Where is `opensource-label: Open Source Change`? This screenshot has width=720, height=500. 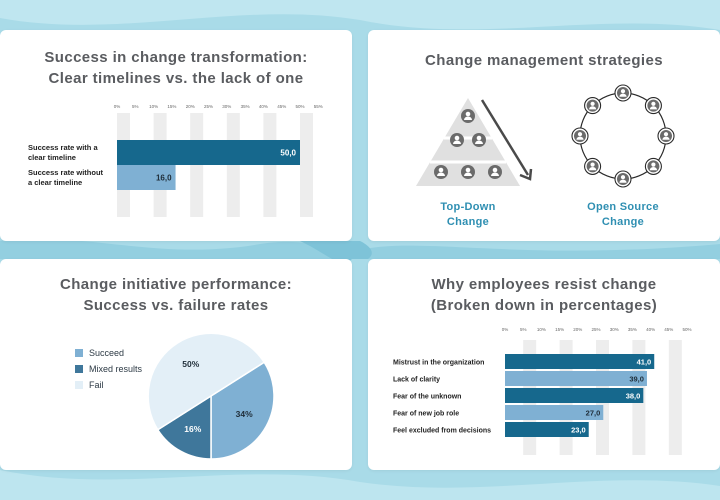
opensource-label: Open Source Change is located at coordinates (623, 214).